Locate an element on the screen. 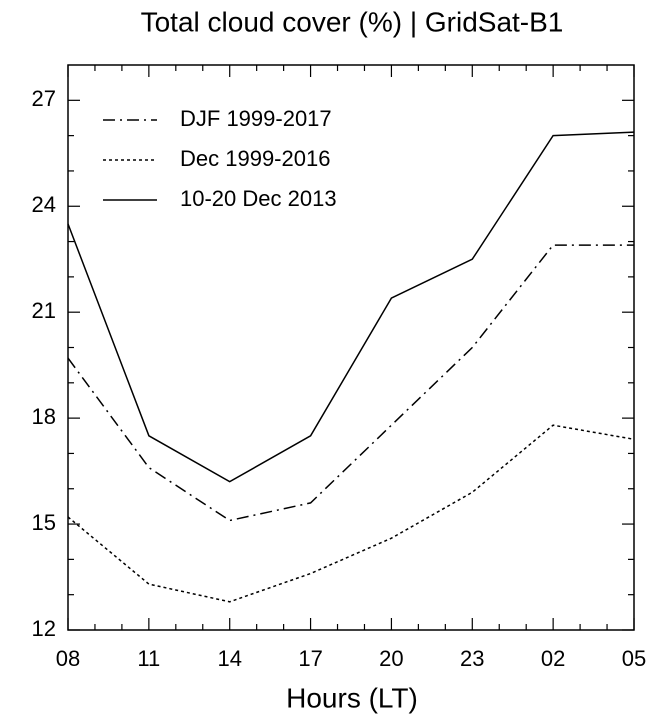 This screenshot has height=719, width=650. x-tick-label: 14 is located at coordinates (229, 658).